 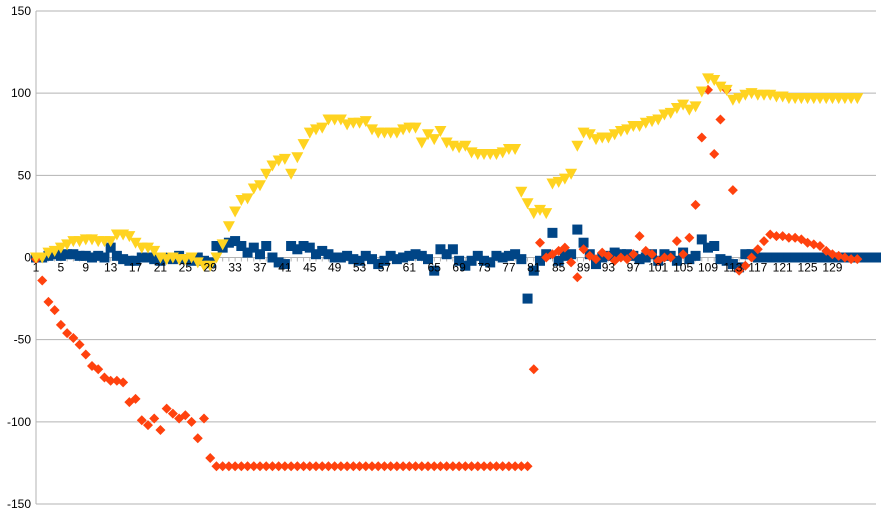 I want to click on x-tick-label: 5, so click(x=61, y=268).